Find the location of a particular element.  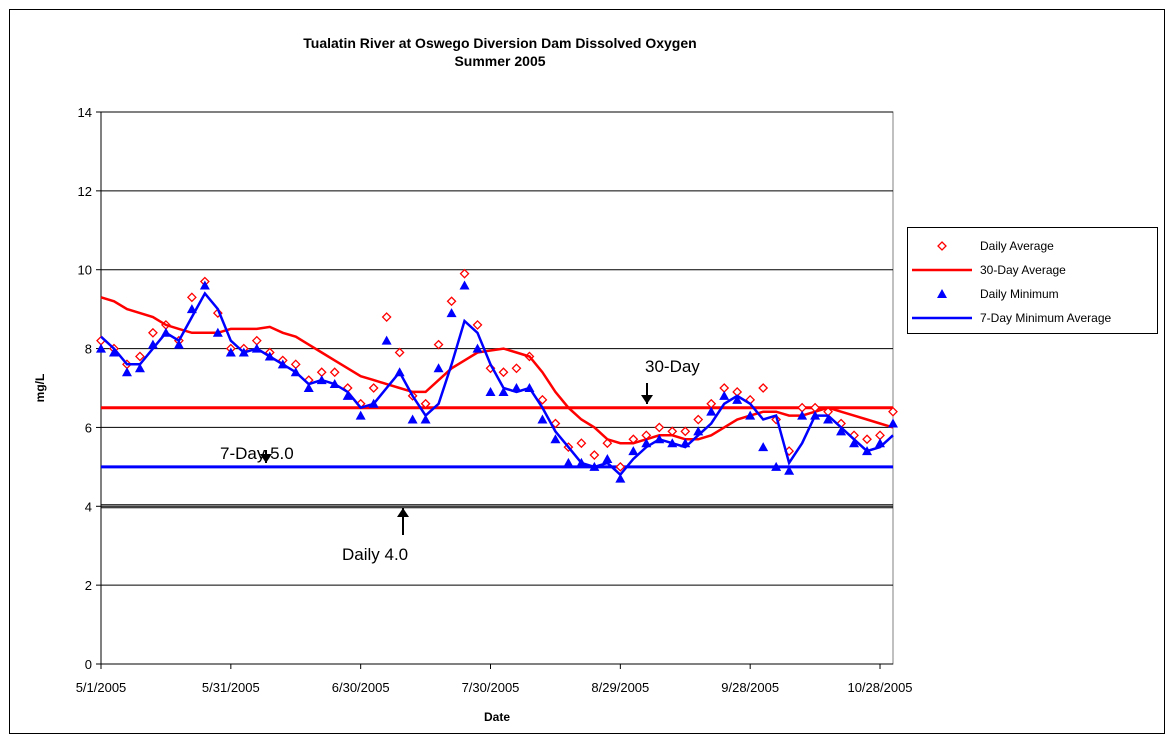

x-tick-label: 6/30/2005 is located at coordinates (361, 687).